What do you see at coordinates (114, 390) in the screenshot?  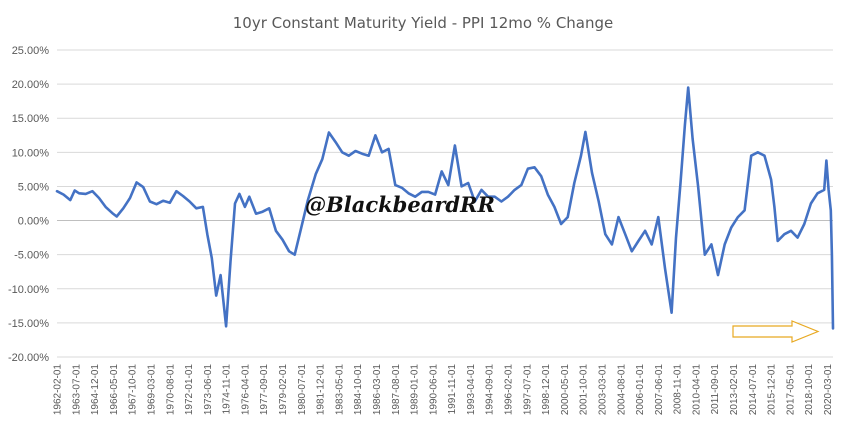 I see `x-tick-label: 1966-05-01` at bounding box center [114, 390].